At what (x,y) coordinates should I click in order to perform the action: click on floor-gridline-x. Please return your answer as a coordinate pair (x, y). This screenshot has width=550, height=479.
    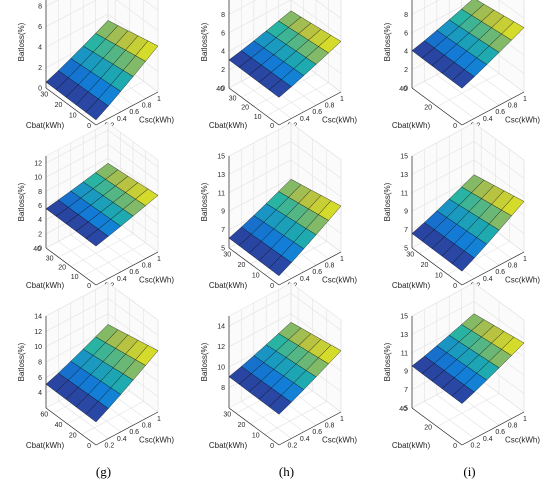
    Looking at the image, I should click on (83, 420).